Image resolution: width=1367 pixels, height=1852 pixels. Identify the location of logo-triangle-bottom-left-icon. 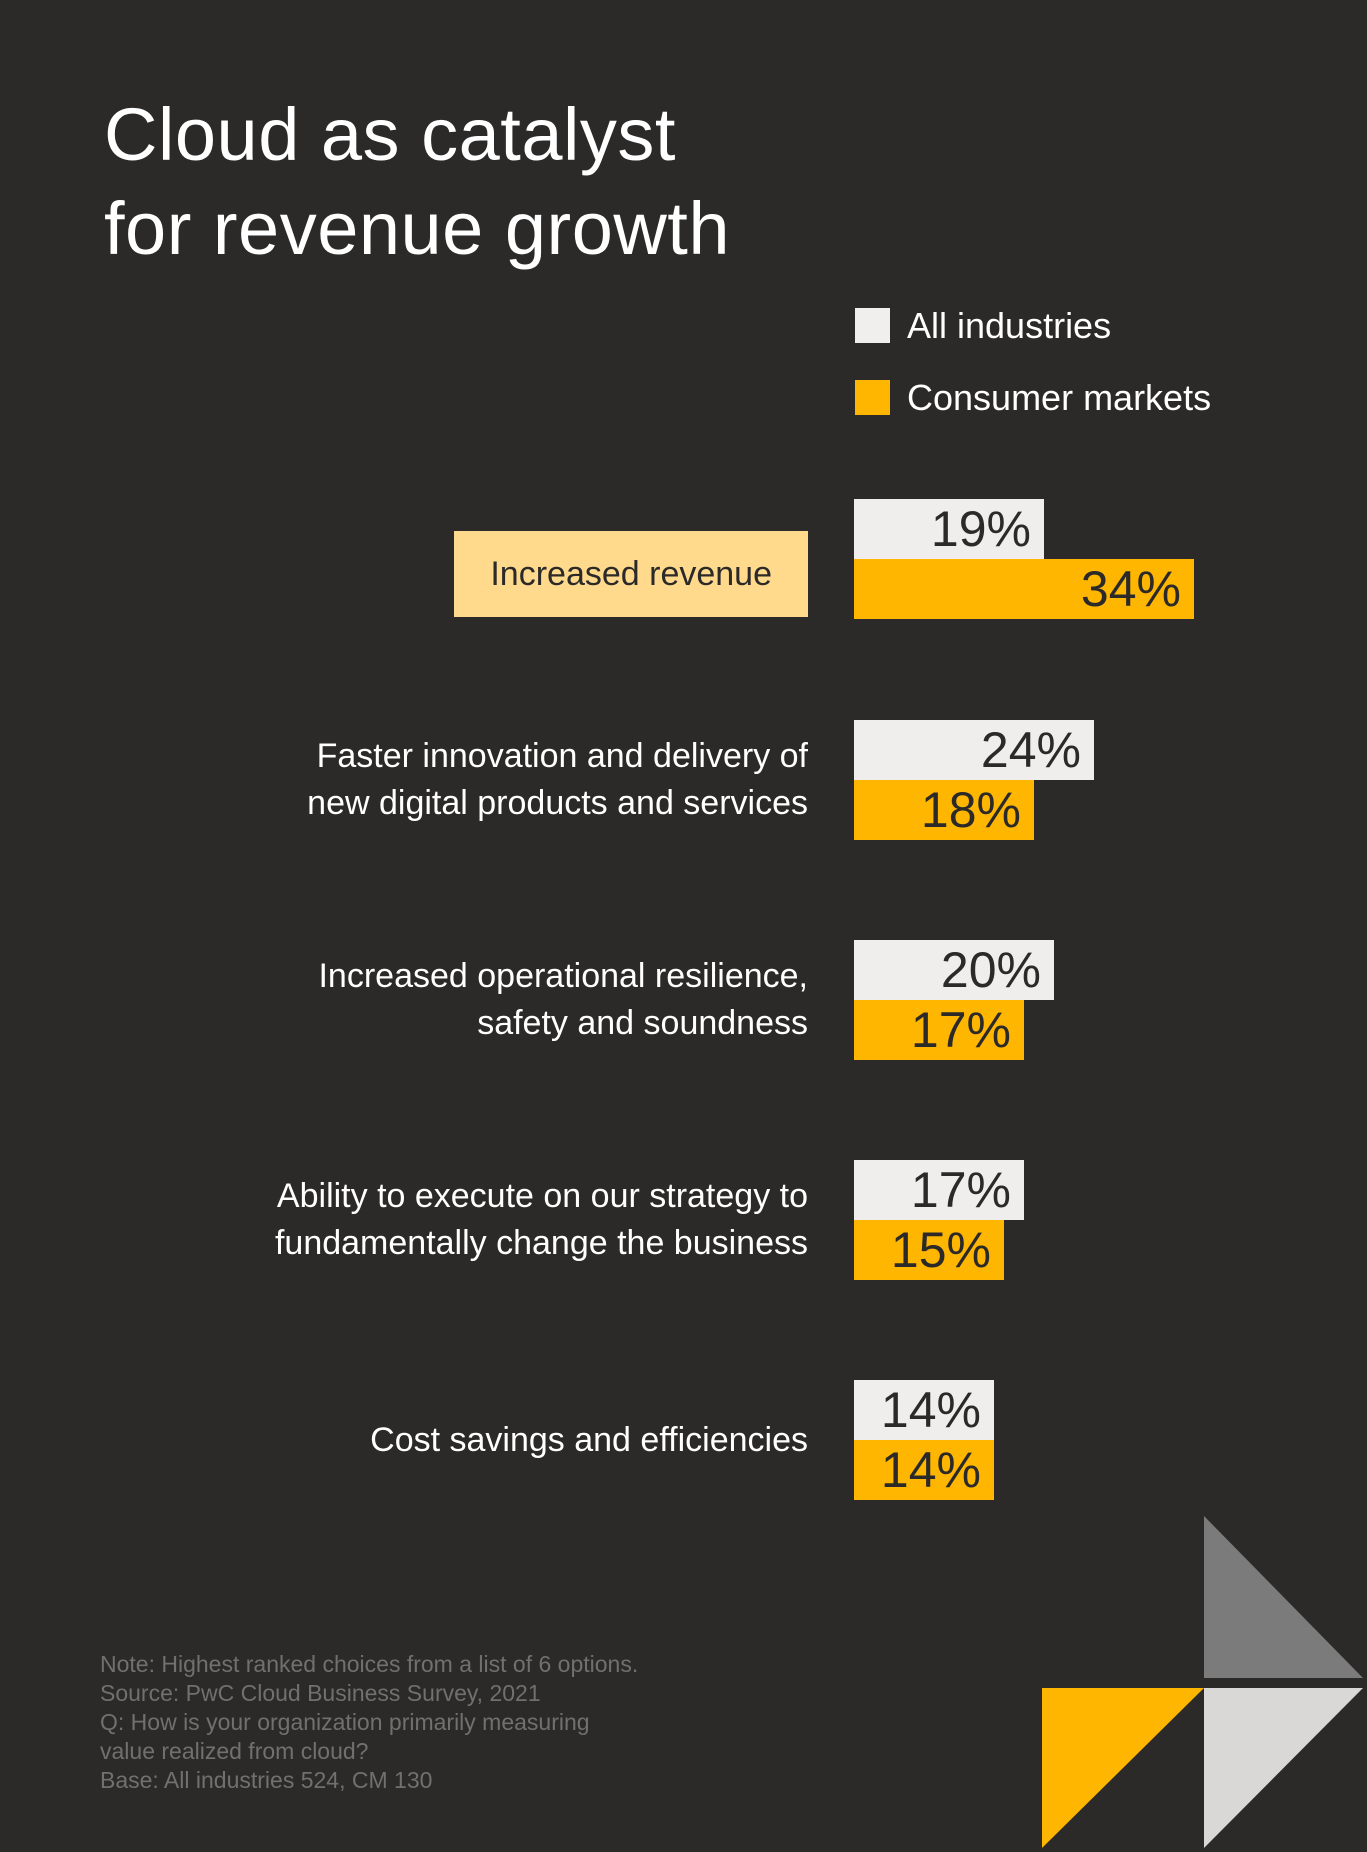
(1123, 1768).